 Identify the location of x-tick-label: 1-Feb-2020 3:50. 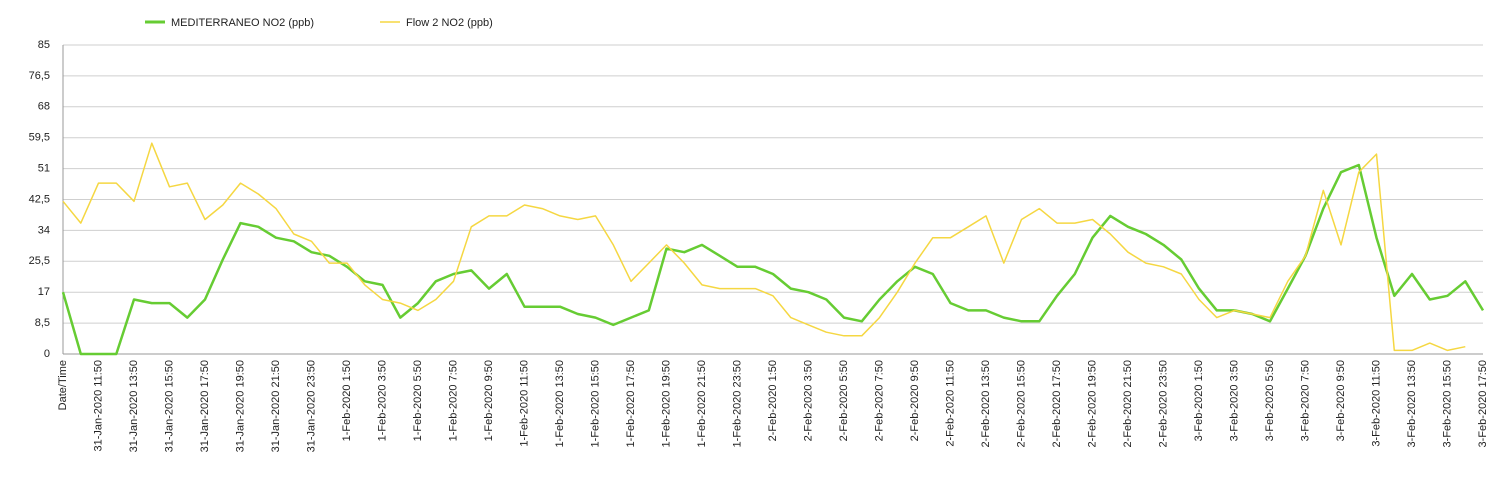
(382, 400).